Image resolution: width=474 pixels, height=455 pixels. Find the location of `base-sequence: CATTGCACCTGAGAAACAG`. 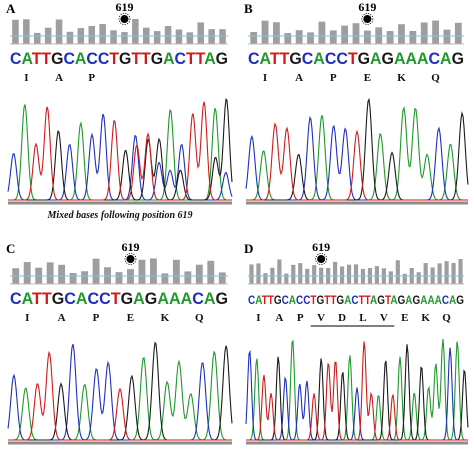

base-sequence: CATTGCACCTGAGAAACAG is located at coordinates (119, 298).